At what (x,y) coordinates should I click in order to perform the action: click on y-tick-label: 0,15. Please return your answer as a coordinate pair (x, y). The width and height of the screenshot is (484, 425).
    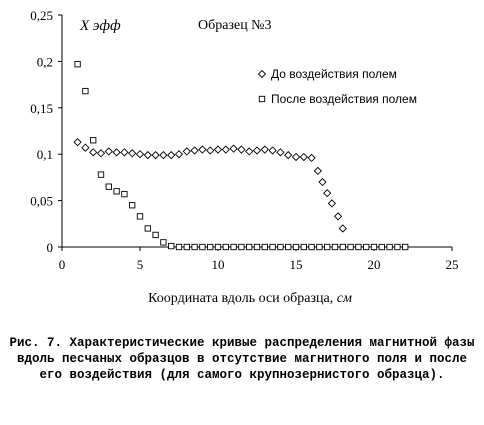
    Looking at the image, I should click on (41, 108).